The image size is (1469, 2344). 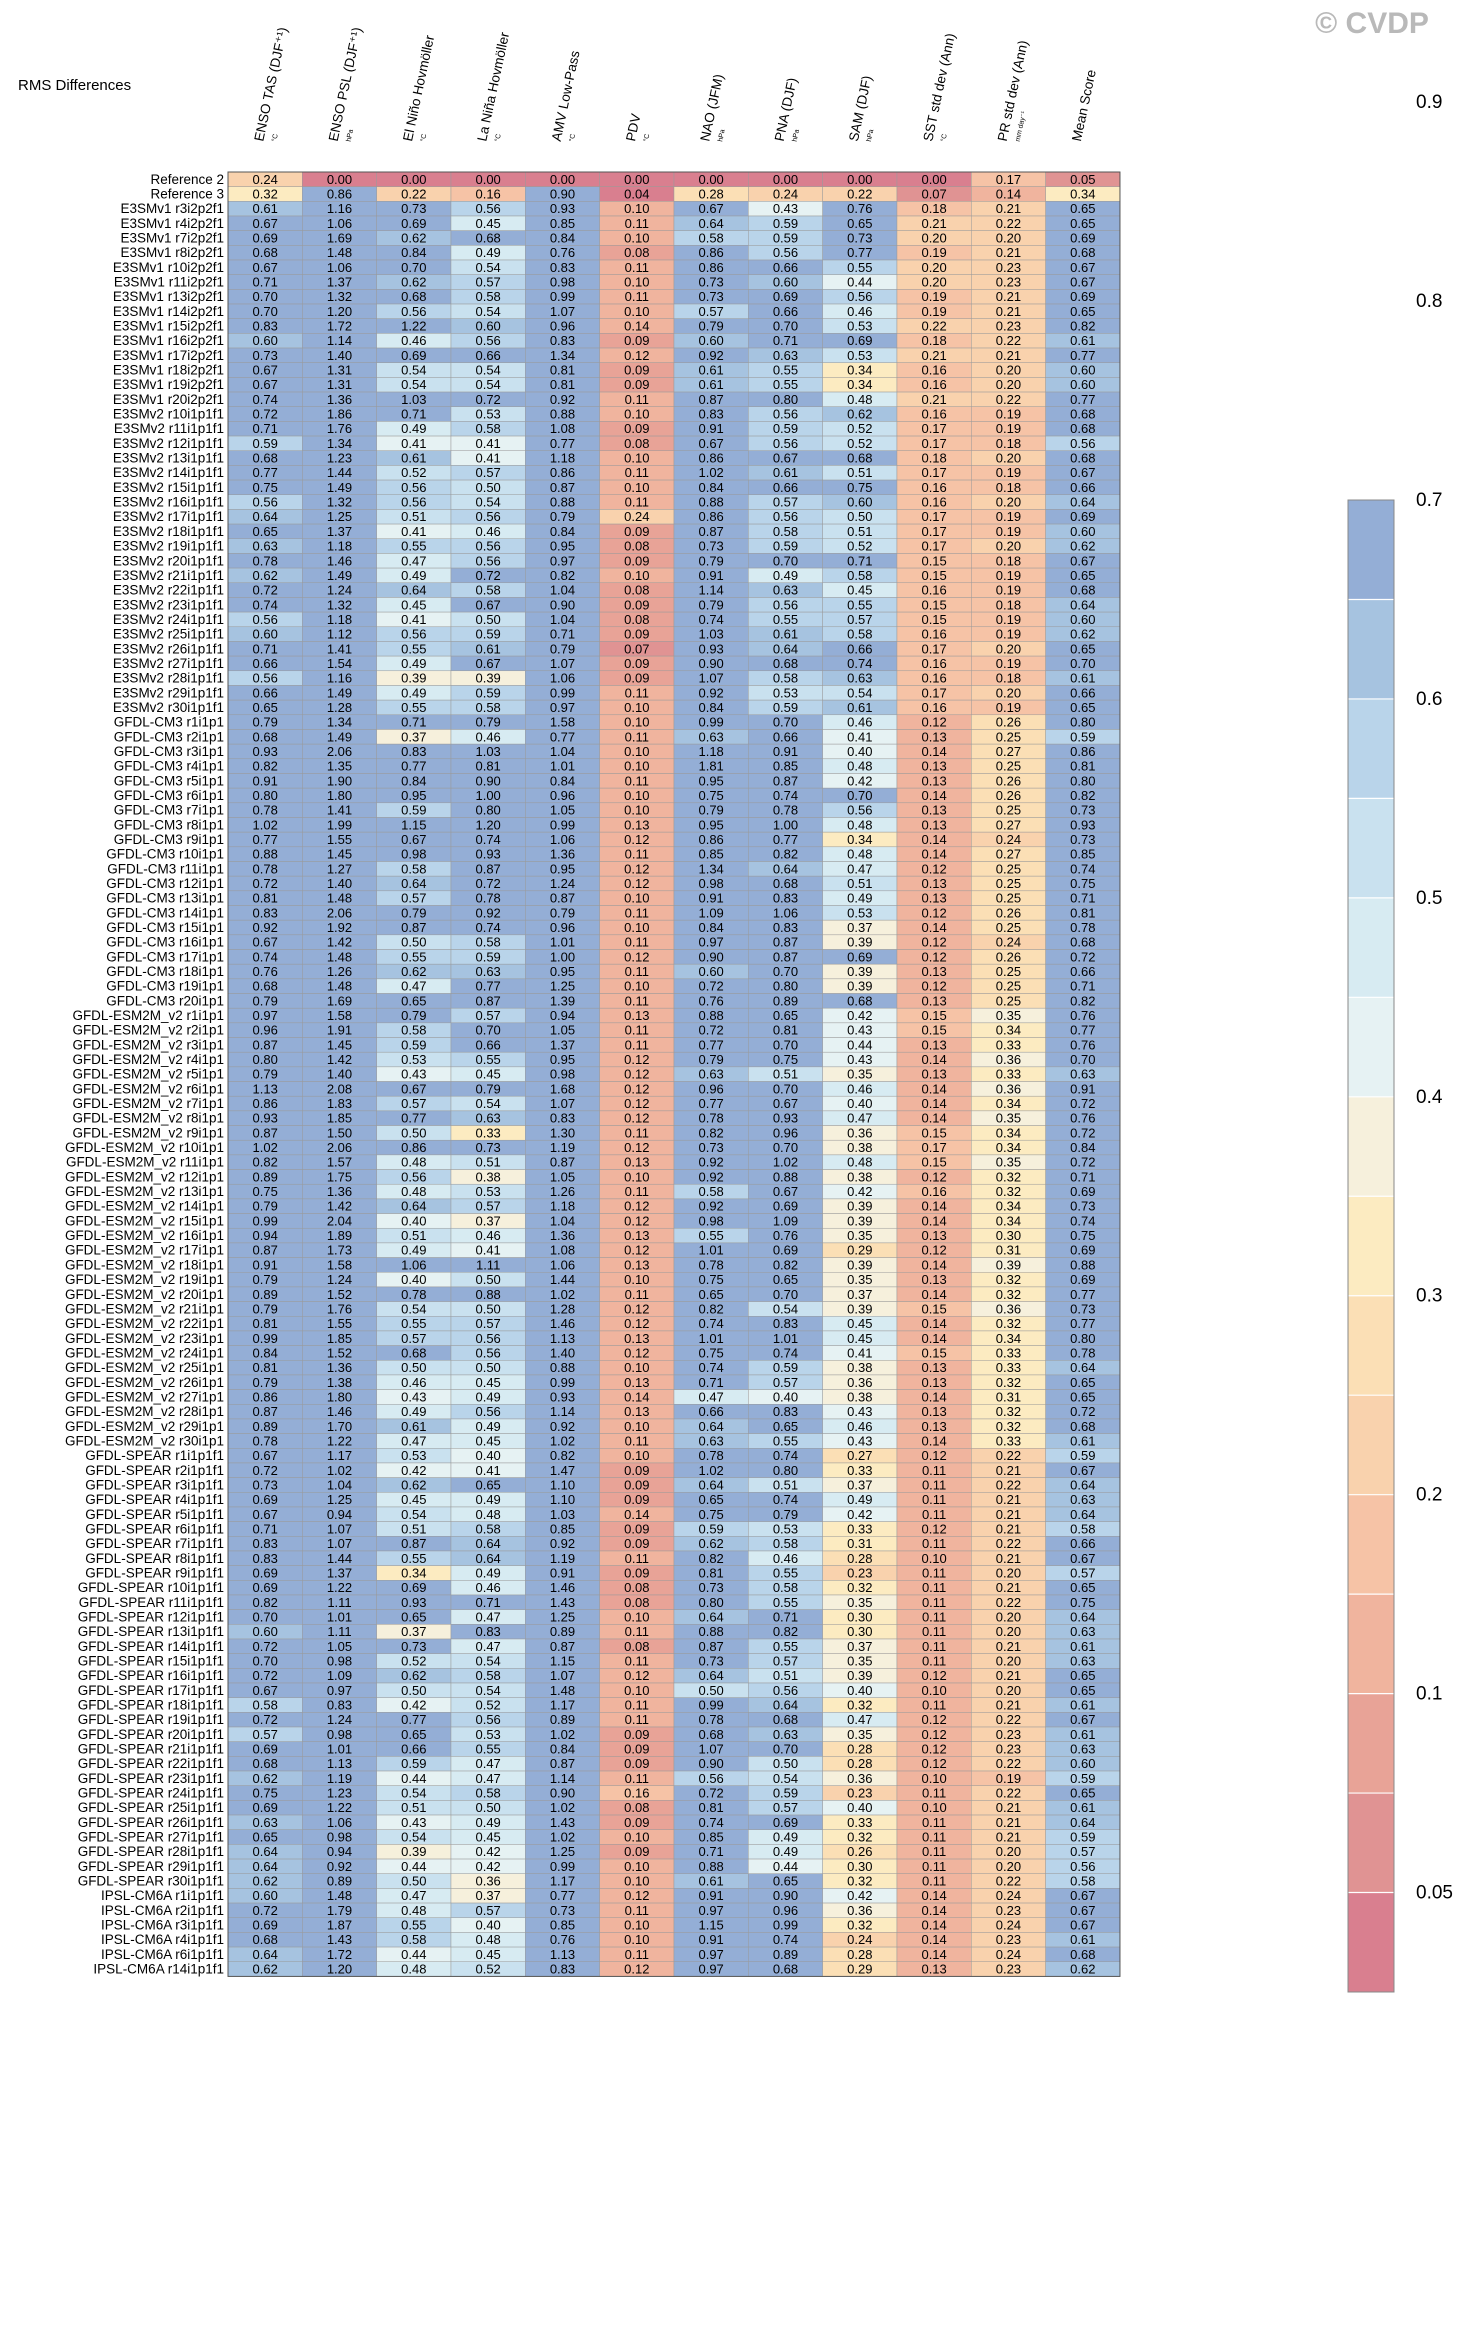 I want to click on heatmap-cell-value: 0.75, so click(x=710, y=1514).